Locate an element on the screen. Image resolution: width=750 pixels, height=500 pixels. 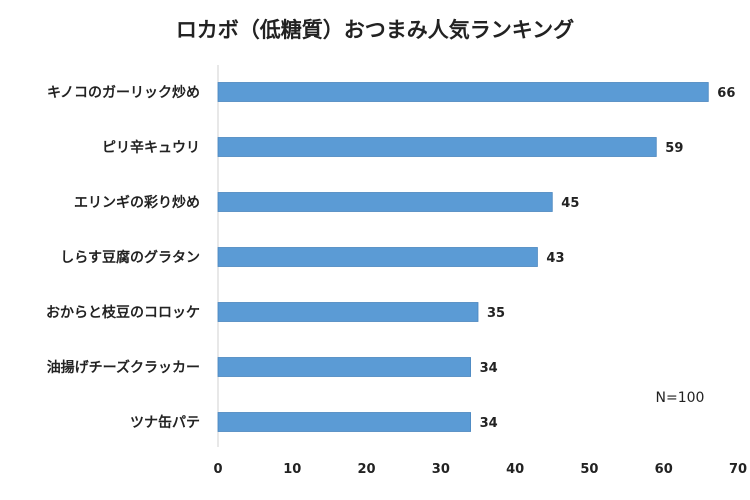
category-label-5: おからと枝豆のコロッケ is located at coordinates (123, 312).